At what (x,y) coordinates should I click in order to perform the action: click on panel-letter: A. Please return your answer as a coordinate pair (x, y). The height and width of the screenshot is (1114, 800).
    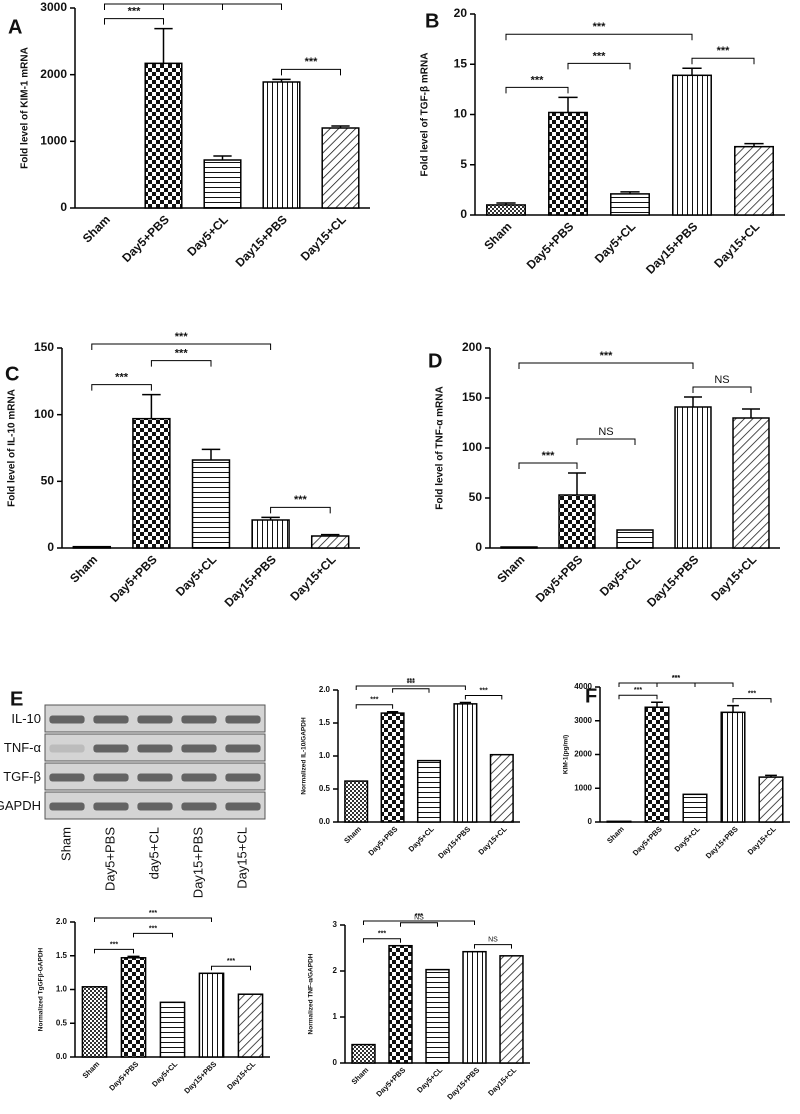
    Looking at the image, I should click on (15, 27).